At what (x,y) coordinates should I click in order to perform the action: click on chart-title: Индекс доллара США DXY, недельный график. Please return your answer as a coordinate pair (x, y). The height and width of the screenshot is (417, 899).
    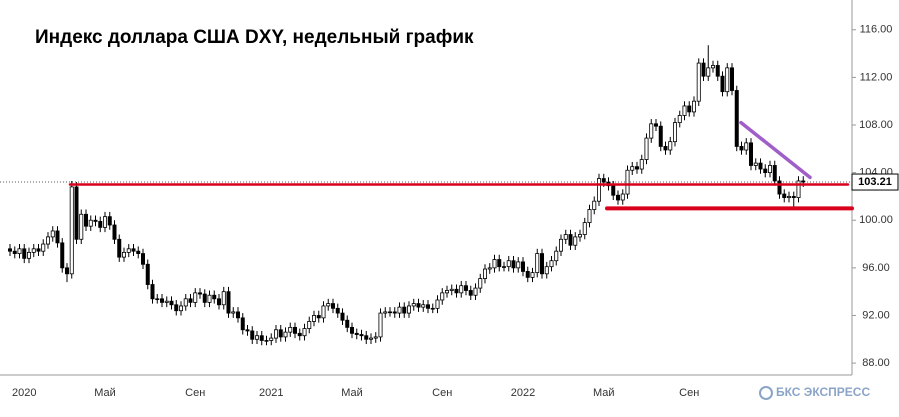
    Looking at the image, I should click on (254, 37).